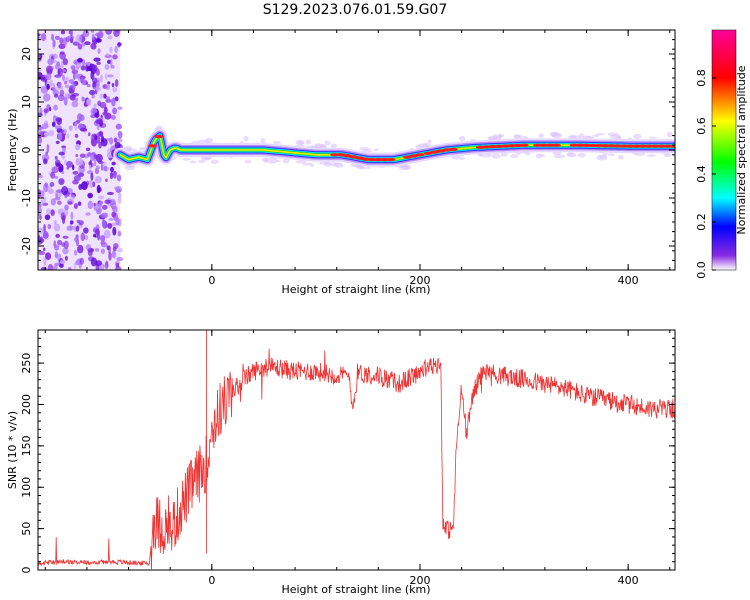  Describe the element at coordinates (26, 445) in the screenshot. I see `y-tick-label: 150` at that location.